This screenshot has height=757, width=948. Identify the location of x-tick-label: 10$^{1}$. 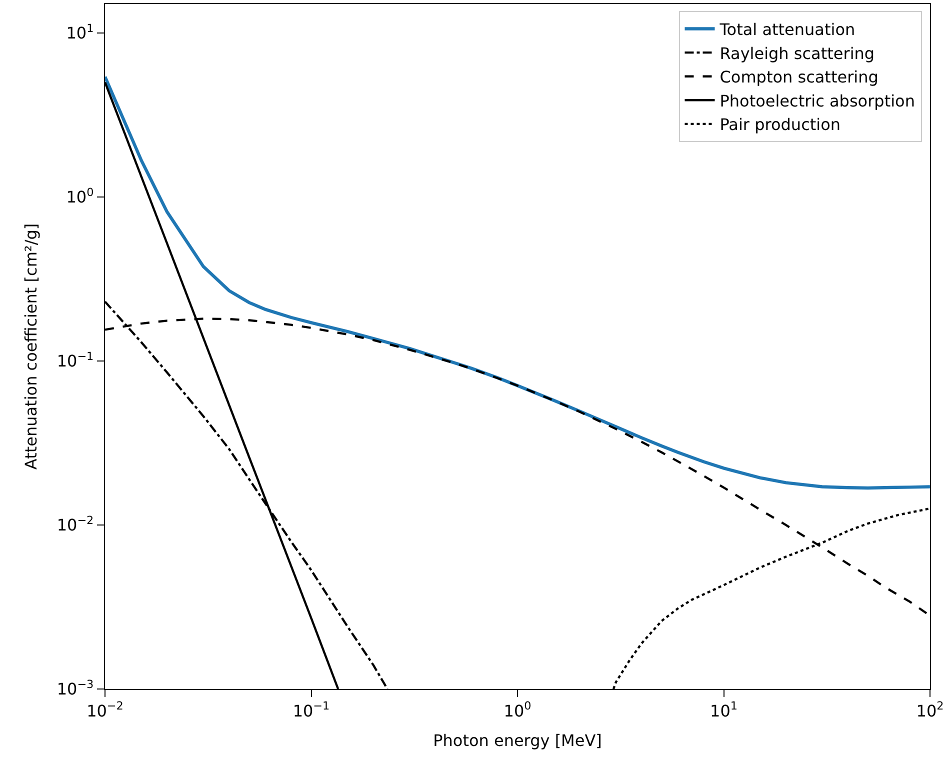
(724, 710).